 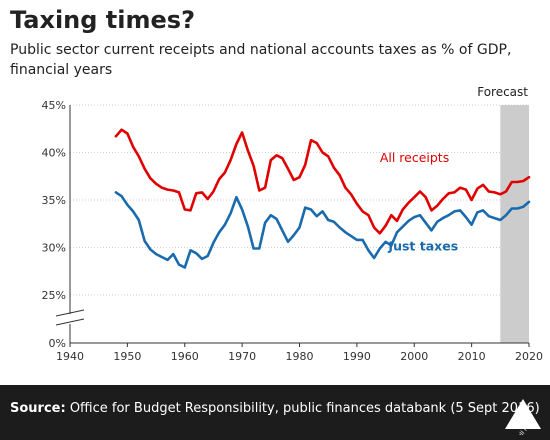 I want to click on y-tick-label: 25%, so click(x=54, y=295).